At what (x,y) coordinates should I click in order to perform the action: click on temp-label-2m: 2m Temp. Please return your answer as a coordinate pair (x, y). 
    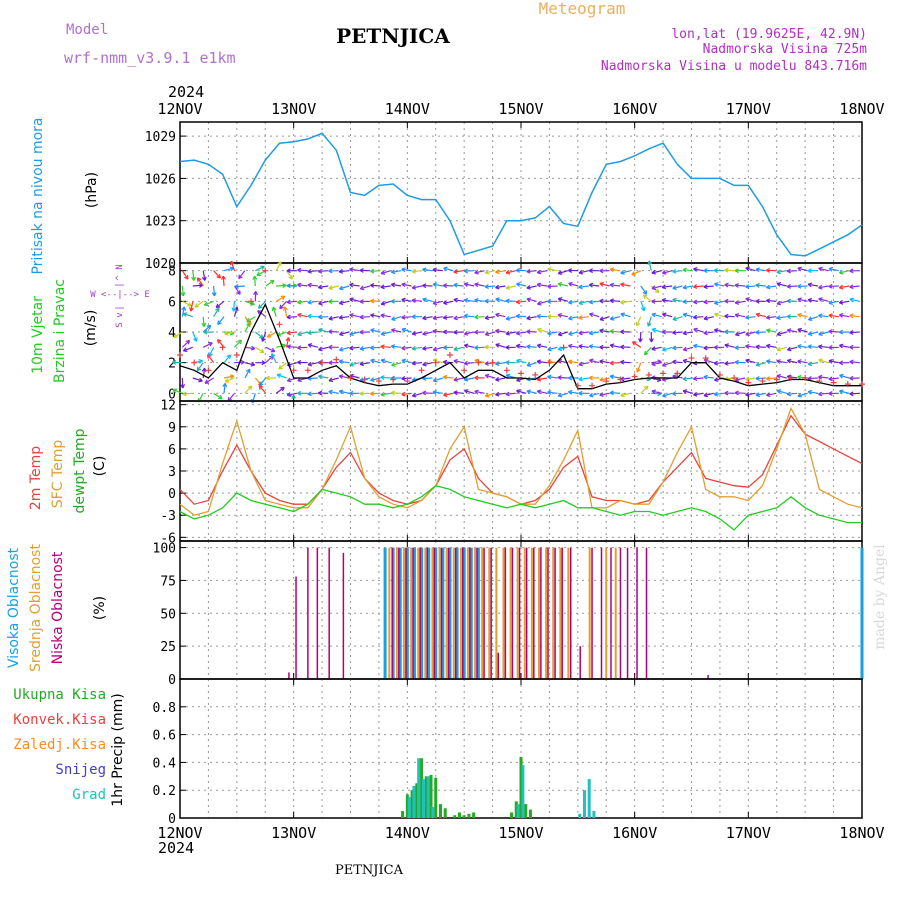
    Looking at the image, I should click on (36, 478).